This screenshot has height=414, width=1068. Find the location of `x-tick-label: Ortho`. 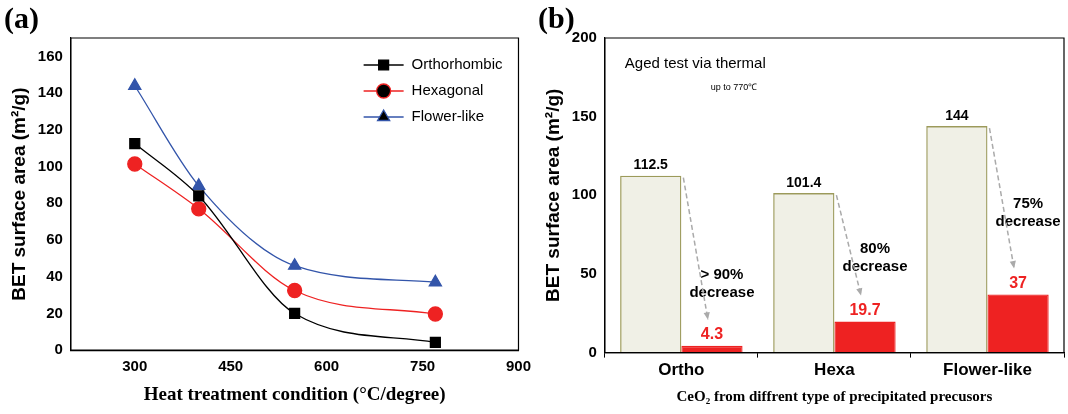

x-tick-label: Ortho is located at coordinates (681, 370).